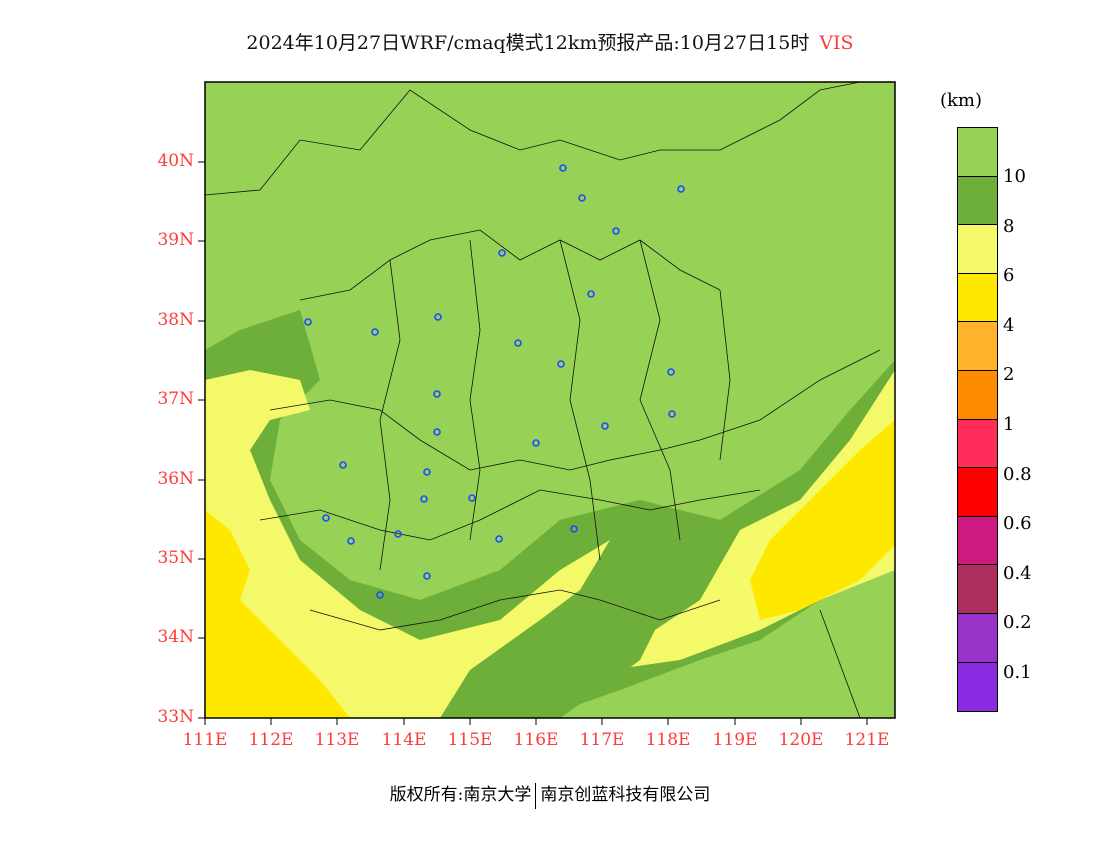  Describe the element at coordinates (277, 614) in the screenshot. I see `region-vis-4-west` at that location.